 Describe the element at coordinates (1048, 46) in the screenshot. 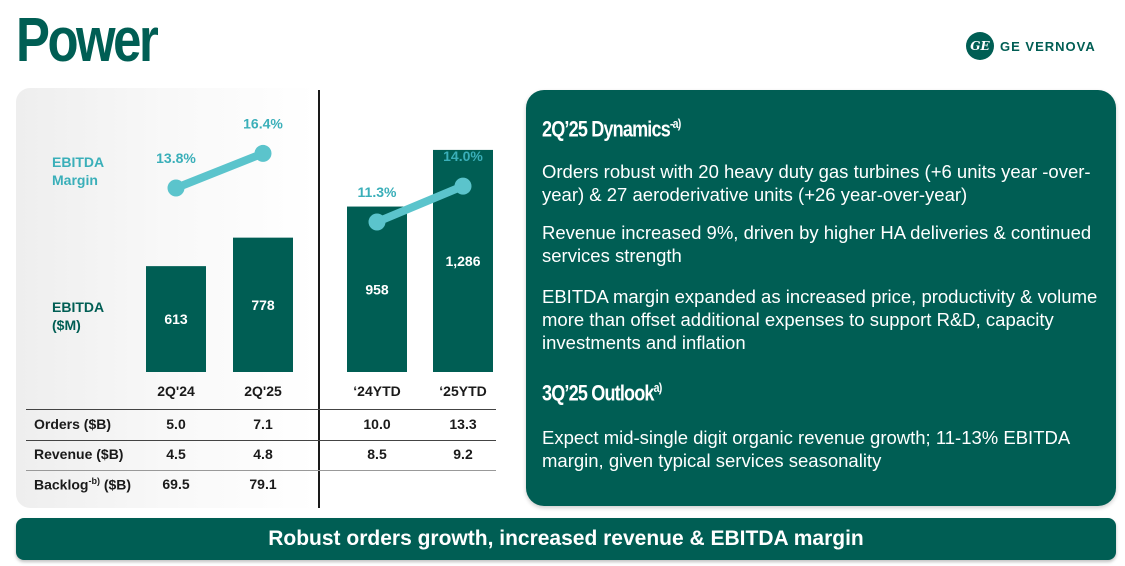

I see `brand-name: GE VERNOVA` at that location.